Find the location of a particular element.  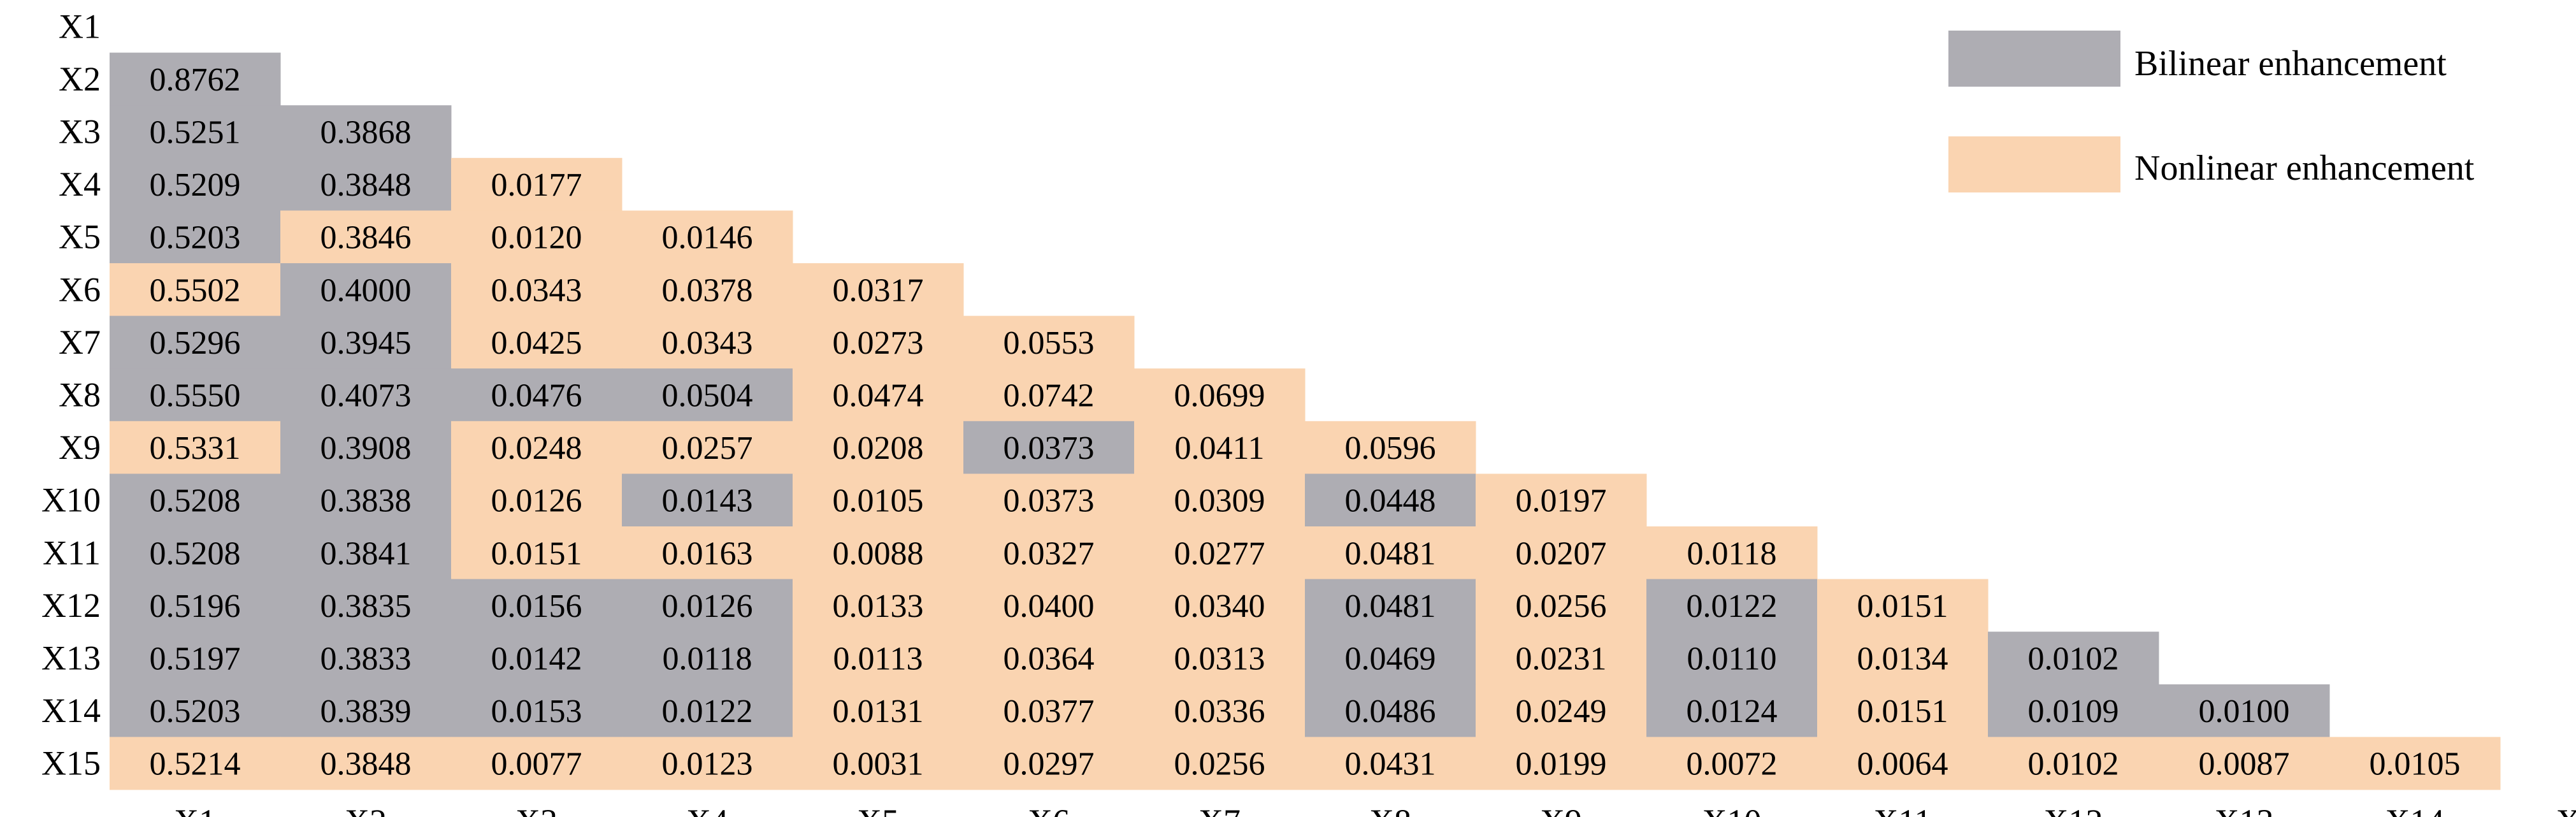

heatmap-cell-x11-x5 is located at coordinates (878, 553).